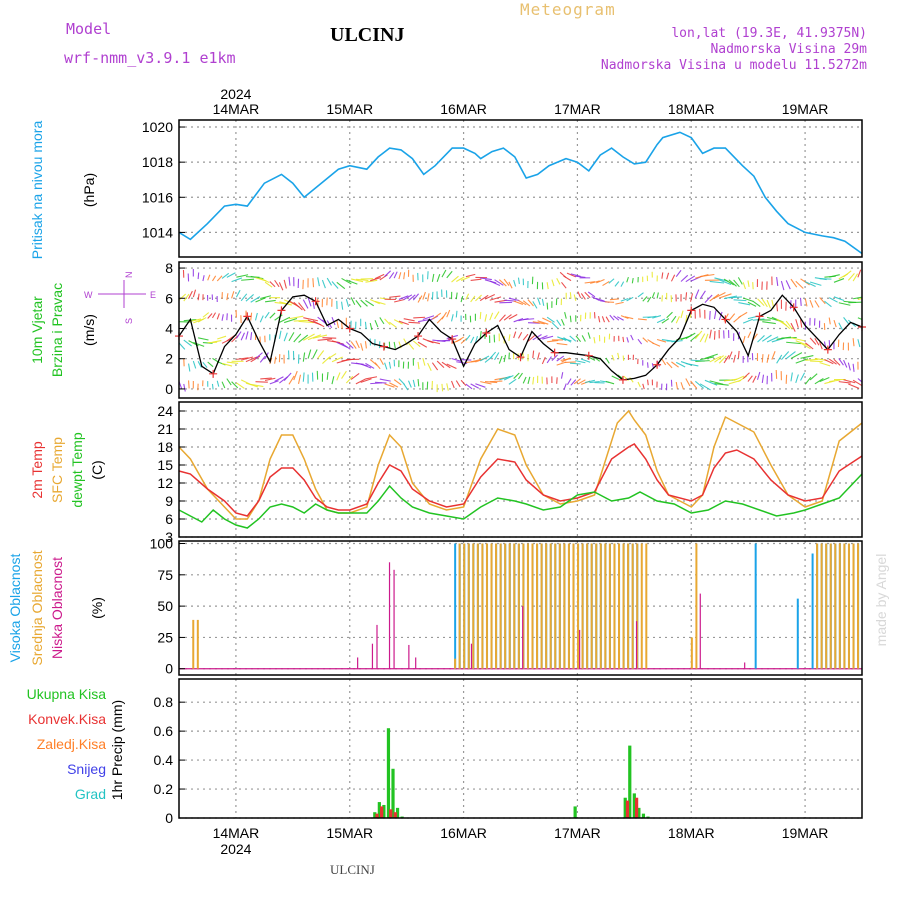 The width and height of the screenshot is (900, 900). I want to click on cloud-unit: (%), so click(97, 608).